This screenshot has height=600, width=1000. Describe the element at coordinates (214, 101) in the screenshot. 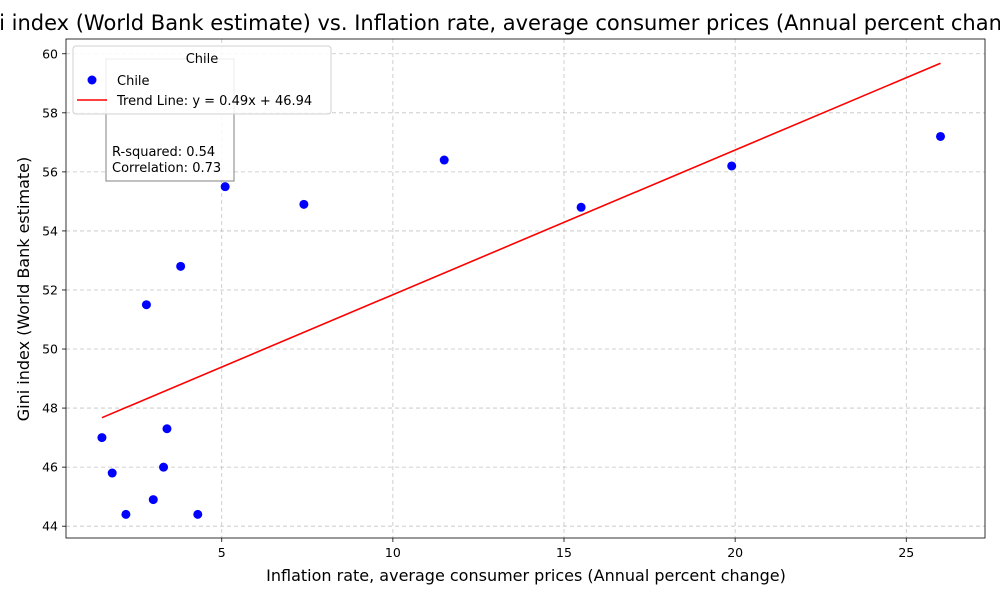

I see `legend-label-trend-line: Trend Line: y = 0.49x + 46.94` at that location.